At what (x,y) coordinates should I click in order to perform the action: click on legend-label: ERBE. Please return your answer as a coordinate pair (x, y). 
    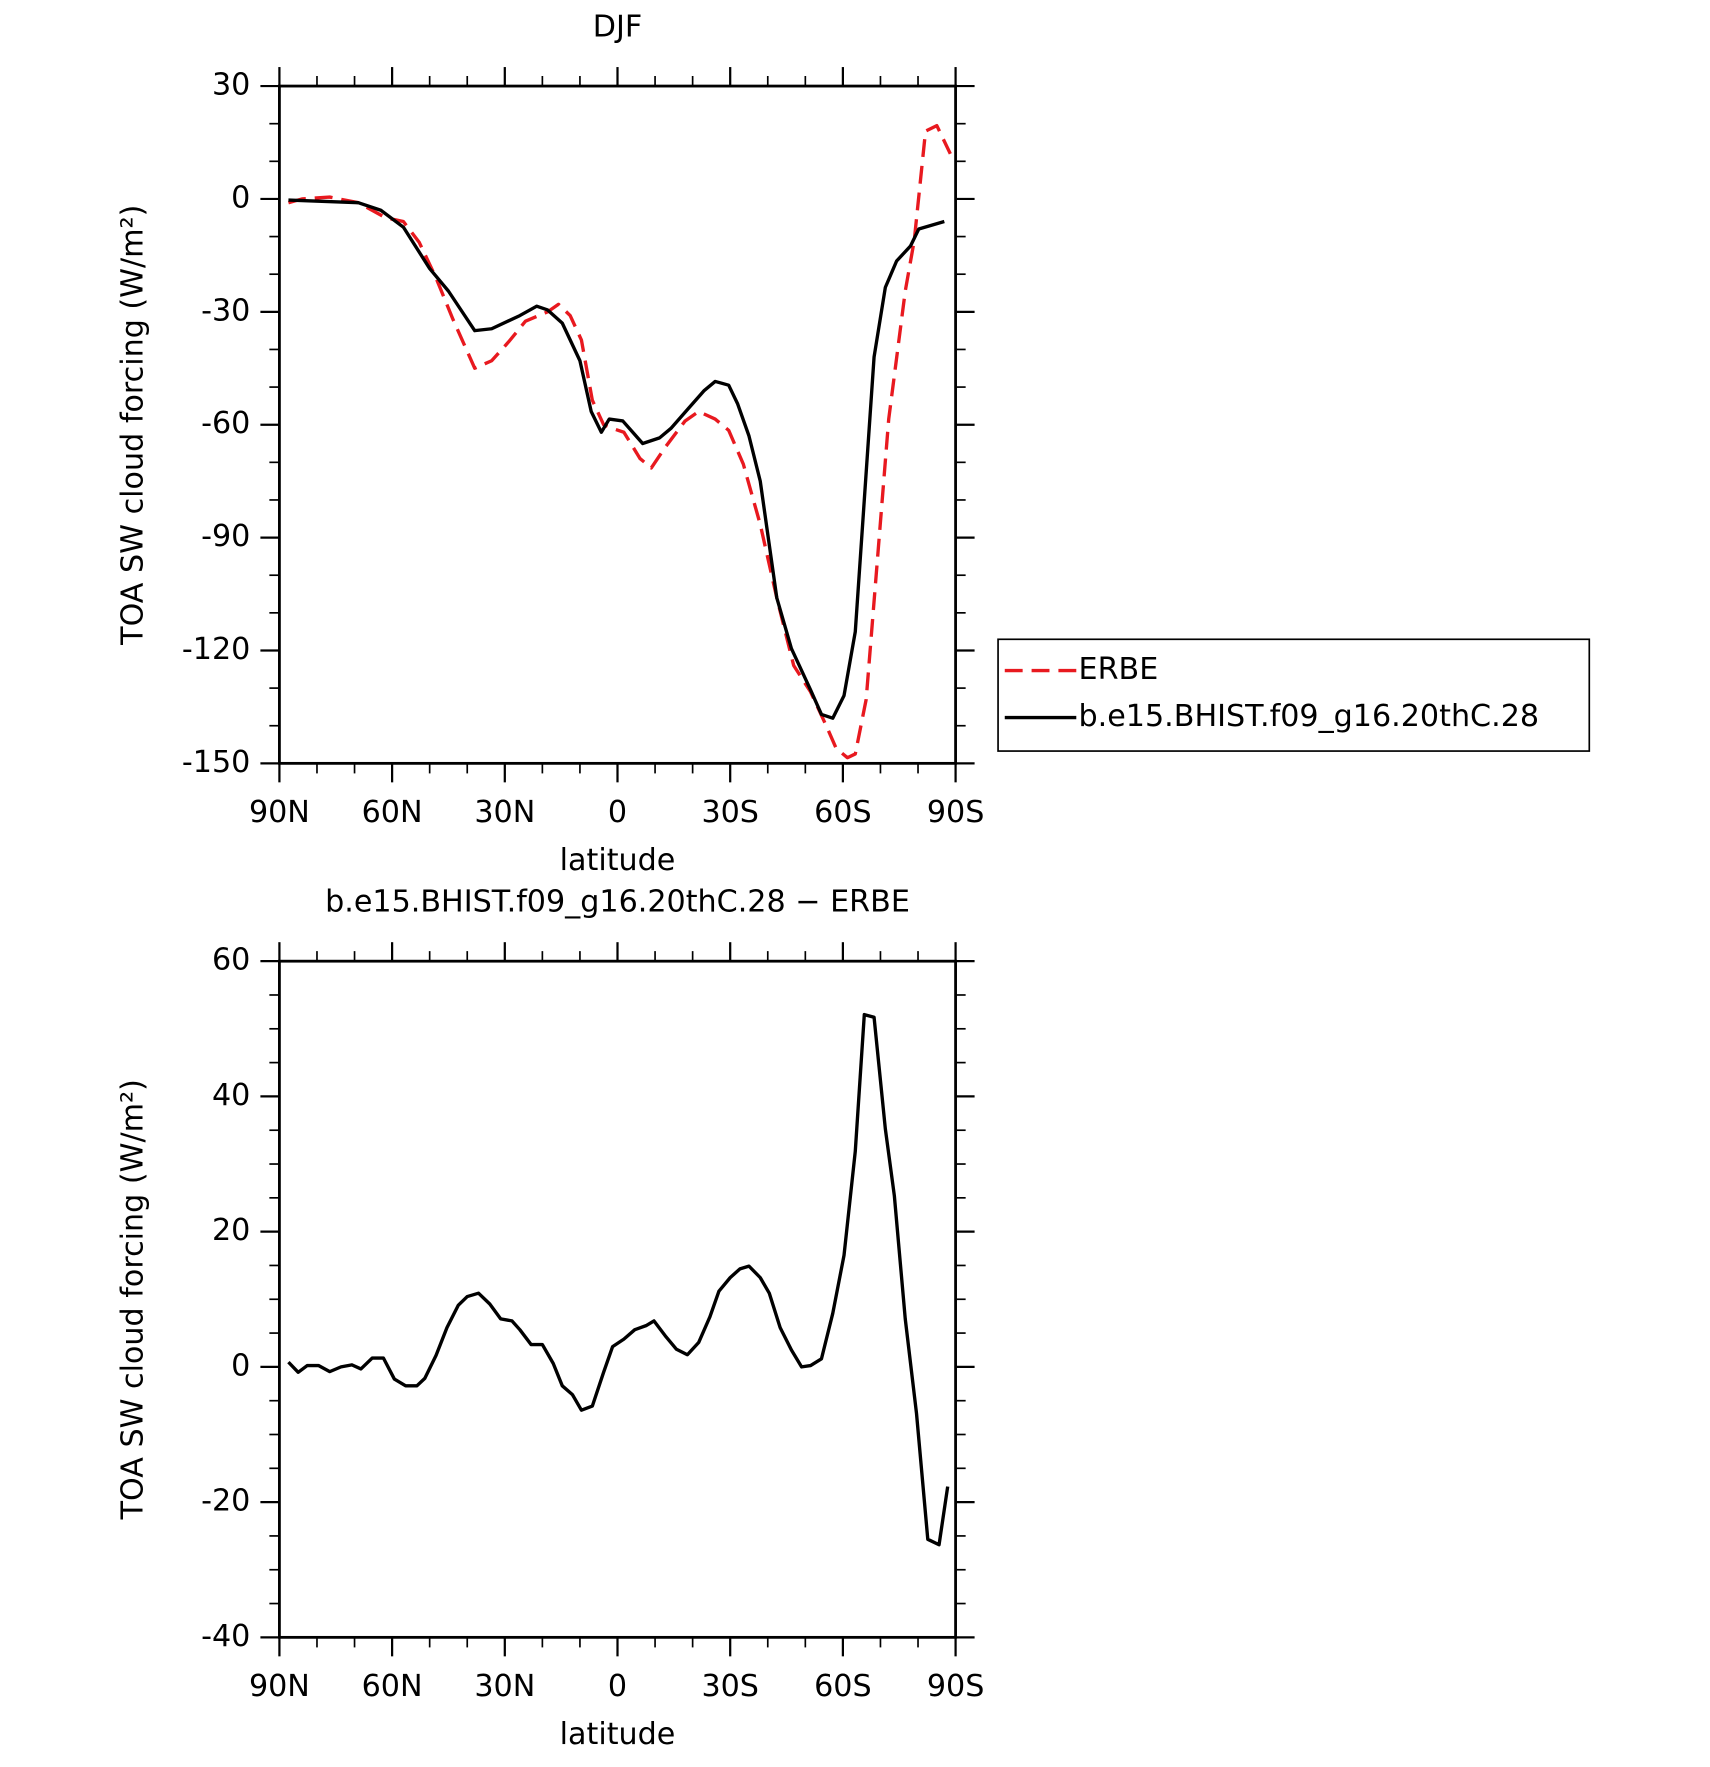
    Looking at the image, I should click on (1119, 669).